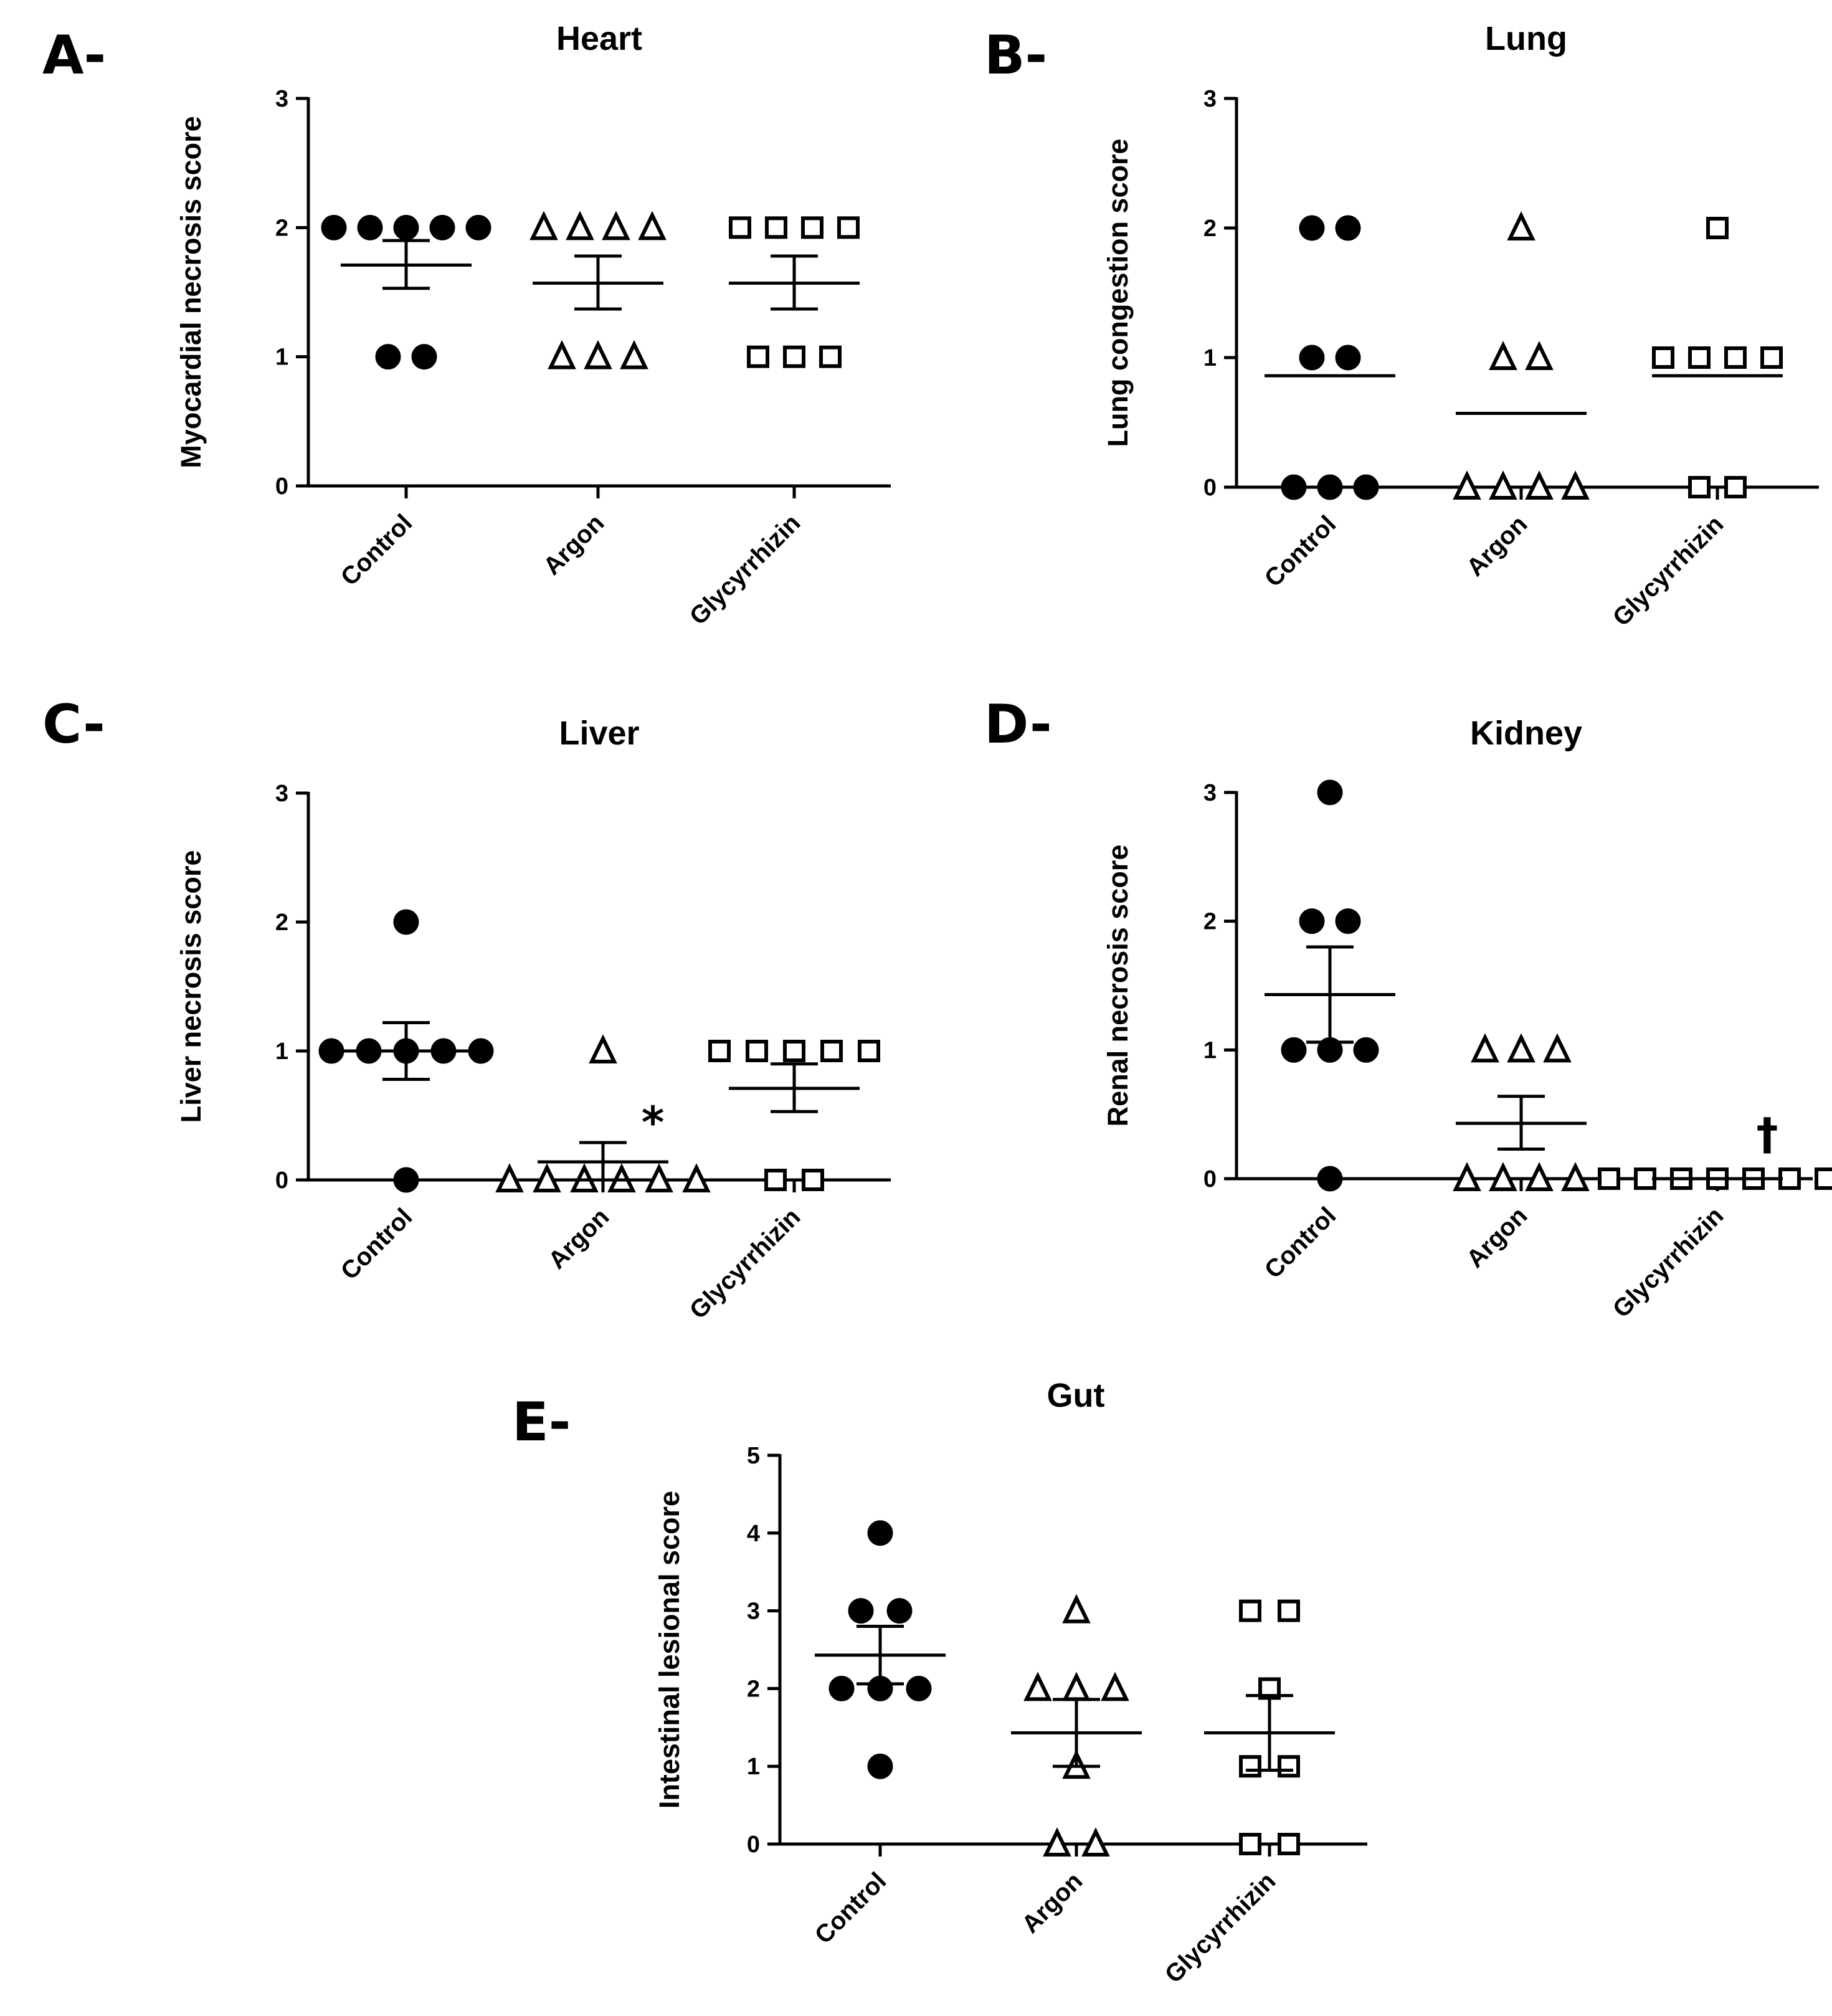  Describe the element at coordinates (669, 1650) in the screenshot. I see `y-axis-label: Intestinal lesional score` at that location.